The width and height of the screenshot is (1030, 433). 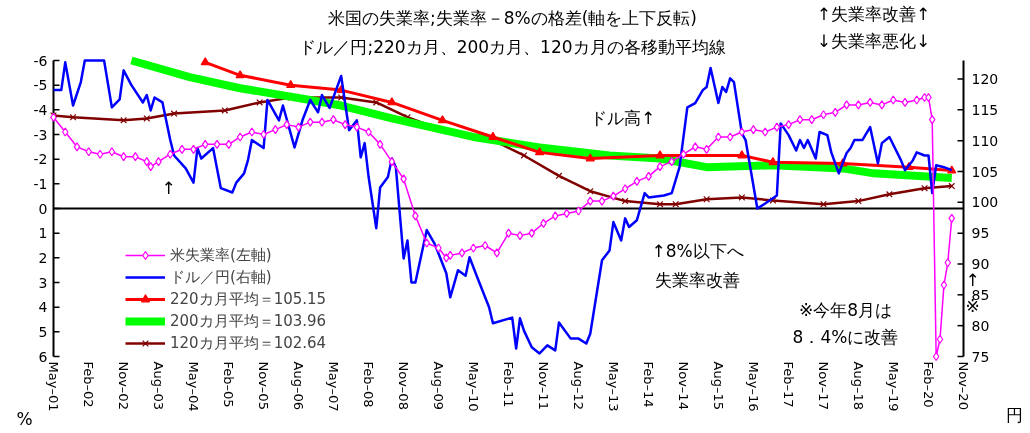 I want to click on x-tick-label: Aug–12, so click(x=578, y=385).